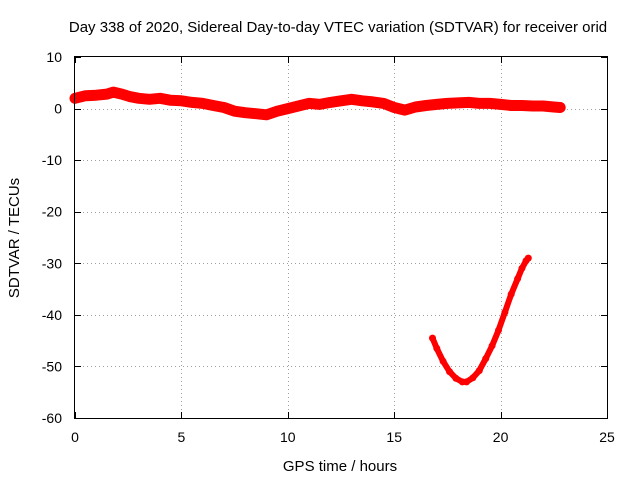  What do you see at coordinates (75, 437) in the screenshot?
I see `x-tick-label: 0` at bounding box center [75, 437].